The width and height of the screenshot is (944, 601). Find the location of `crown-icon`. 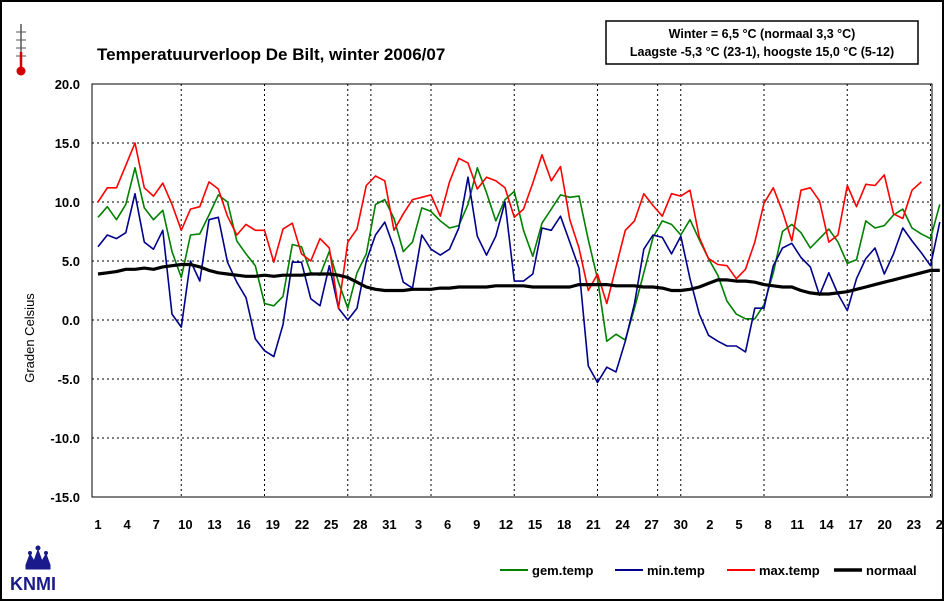

crown-icon is located at coordinates (38, 557).